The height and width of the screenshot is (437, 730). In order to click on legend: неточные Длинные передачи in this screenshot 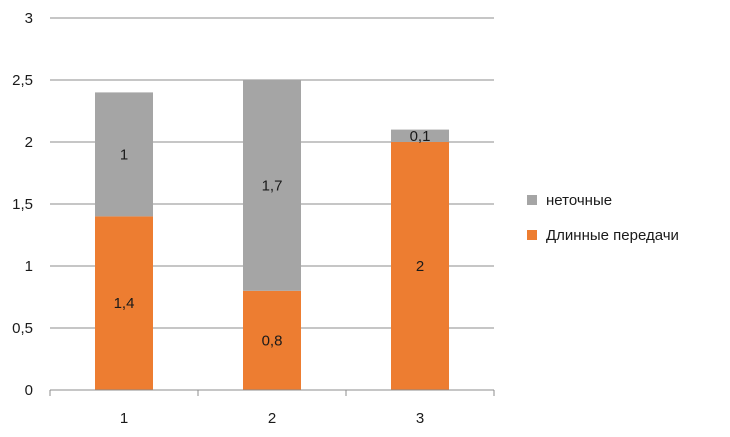, I will do `click(603, 225)`.